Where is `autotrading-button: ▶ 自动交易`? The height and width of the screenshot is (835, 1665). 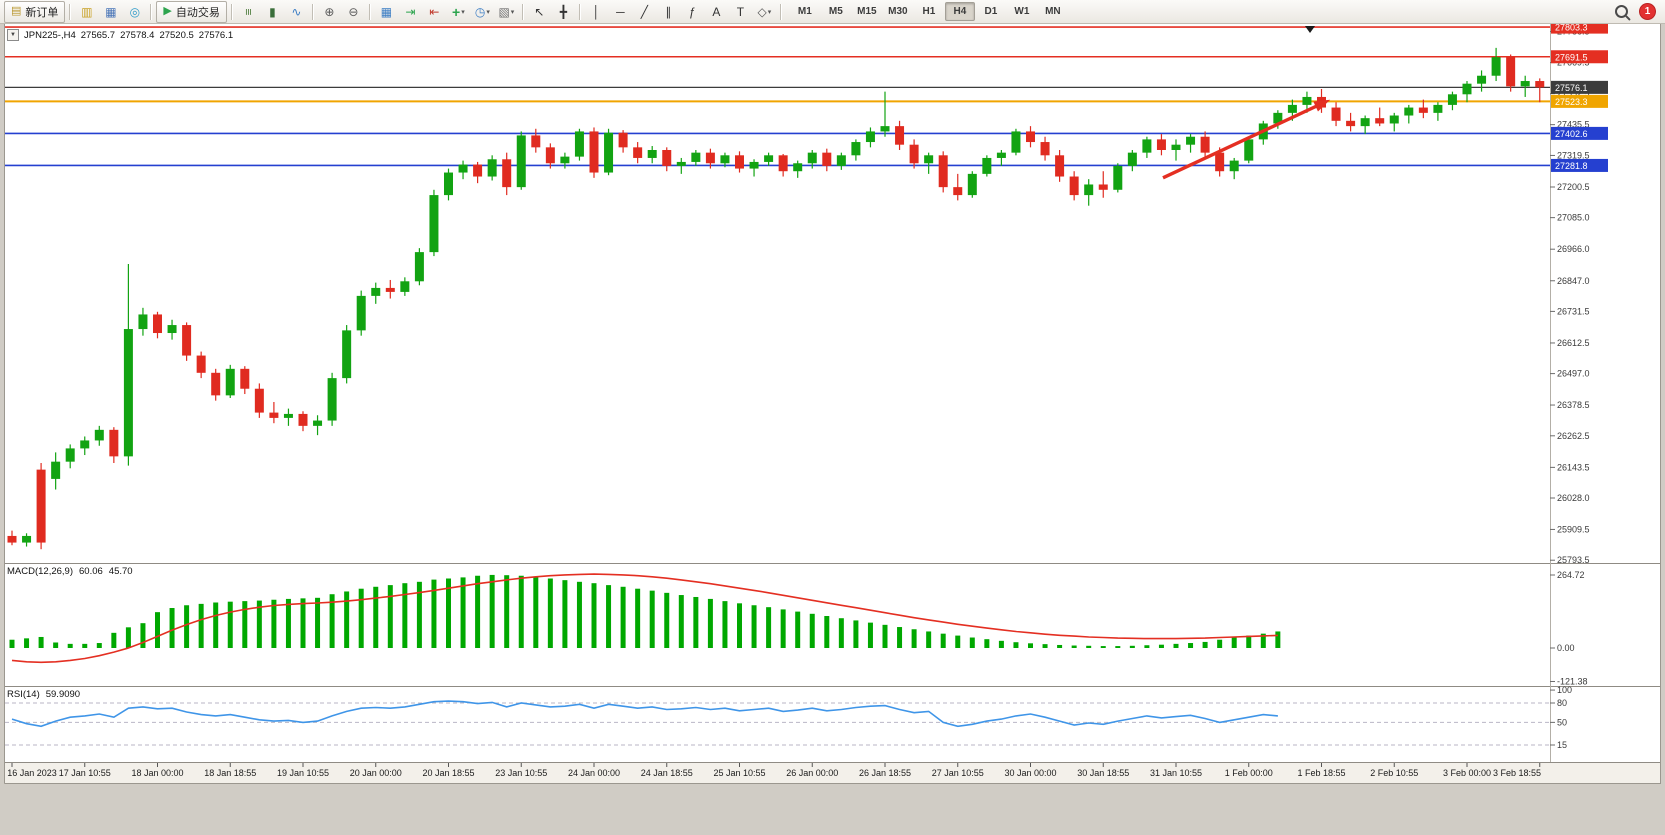 autotrading-button: ▶ 自动交易 is located at coordinates (191, 11).